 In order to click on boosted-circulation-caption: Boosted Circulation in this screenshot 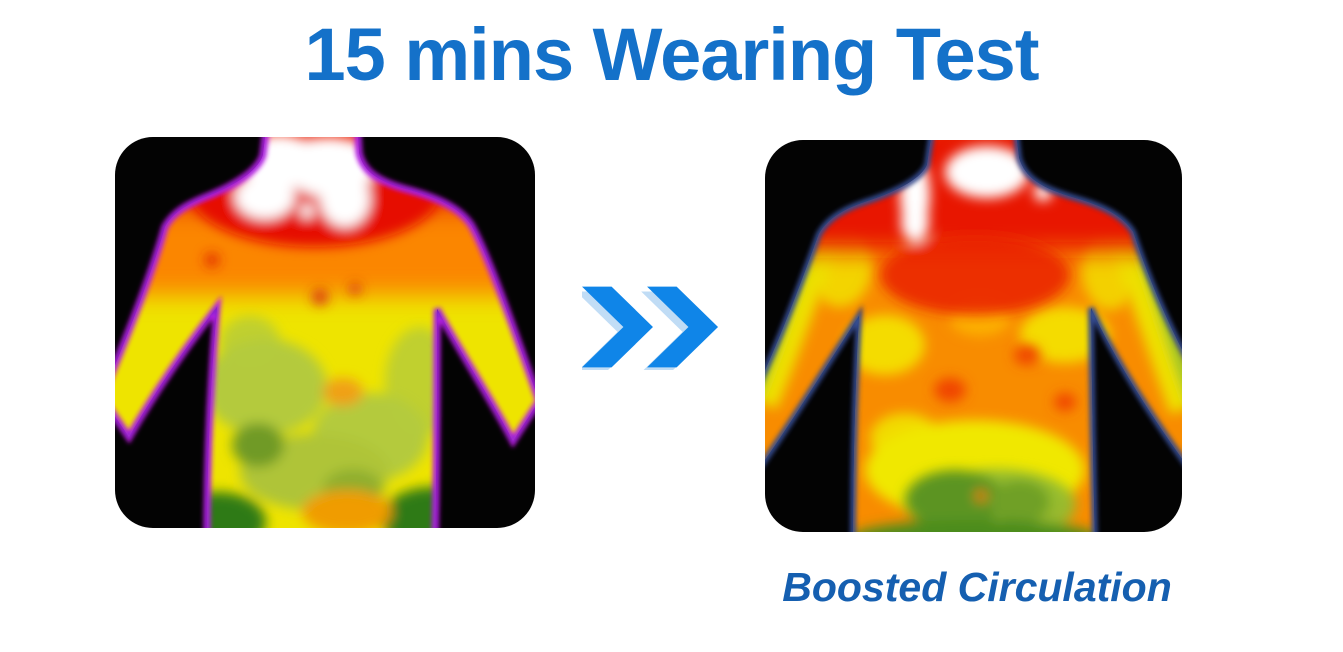, I will do `click(977, 587)`.